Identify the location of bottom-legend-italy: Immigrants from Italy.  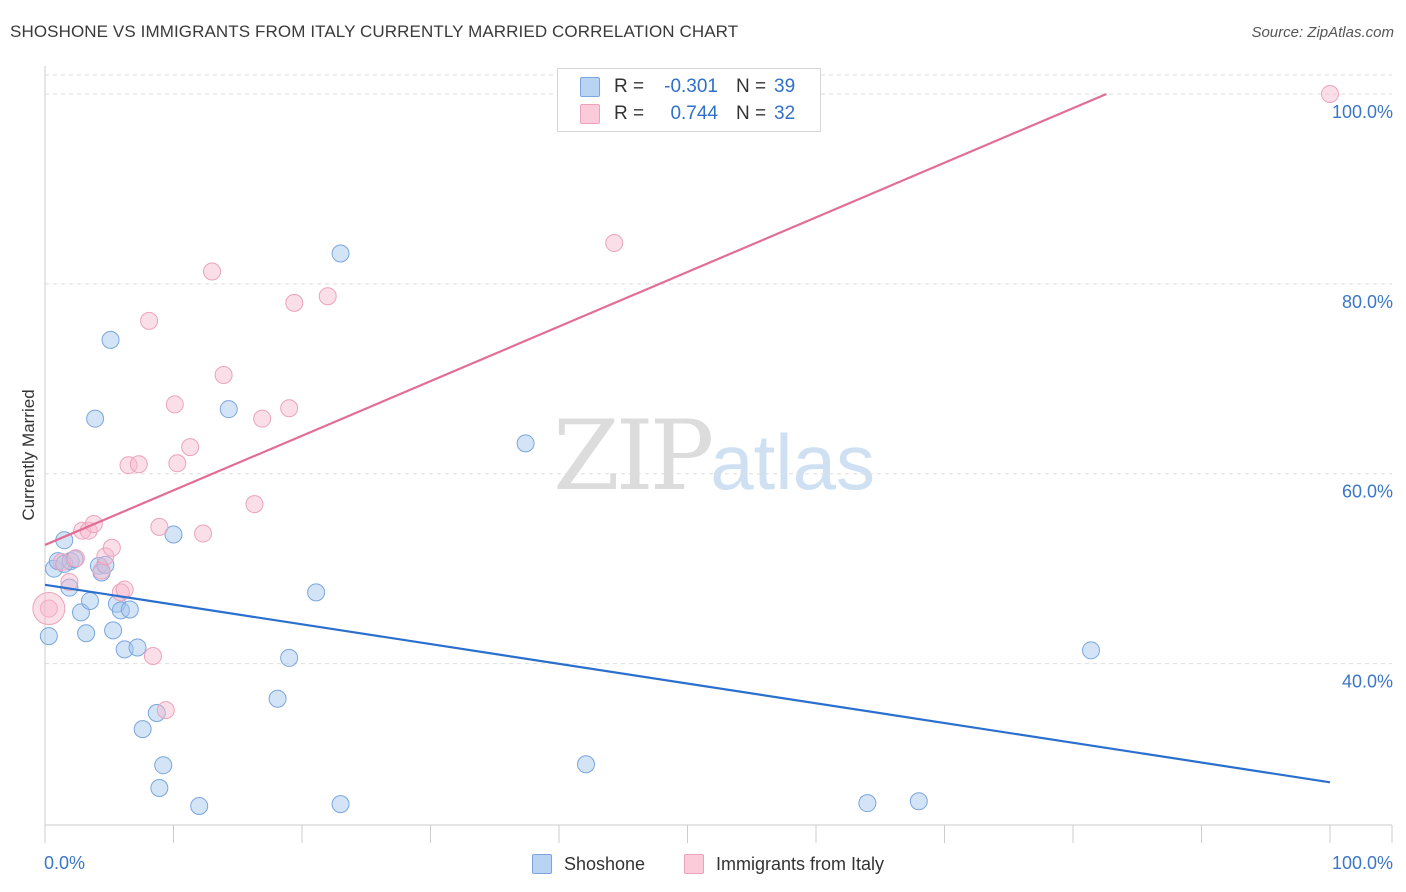
(784, 864).